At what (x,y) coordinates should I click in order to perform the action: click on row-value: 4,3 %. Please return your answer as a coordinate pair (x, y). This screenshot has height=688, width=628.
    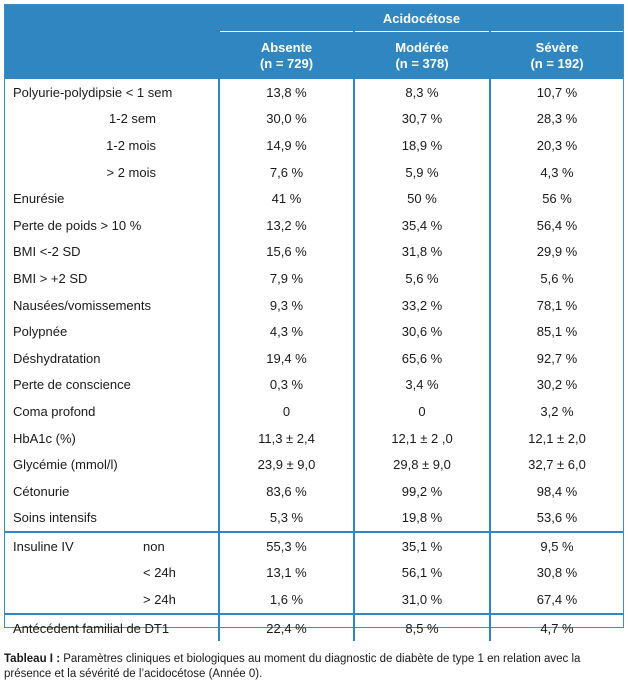
    Looking at the image, I should click on (556, 172).